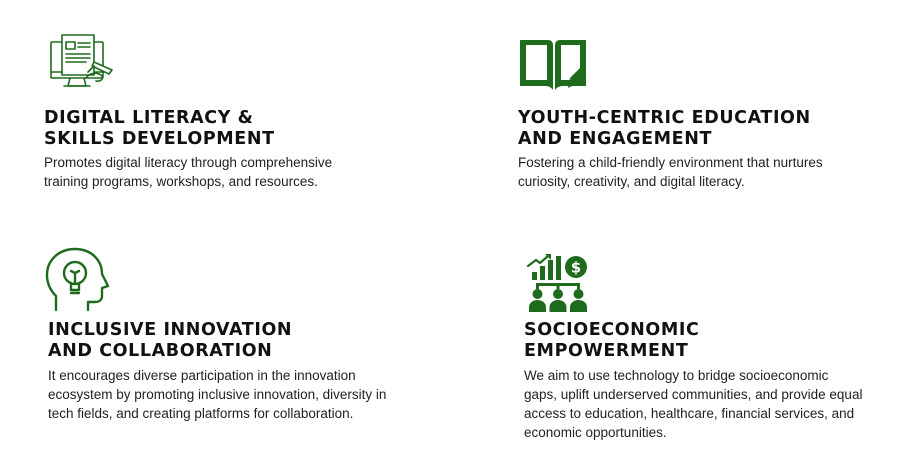  What do you see at coordinates (595, 432) in the screenshot?
I see `card-description-line: economic opportunities.` at bounding box center [595, 432].